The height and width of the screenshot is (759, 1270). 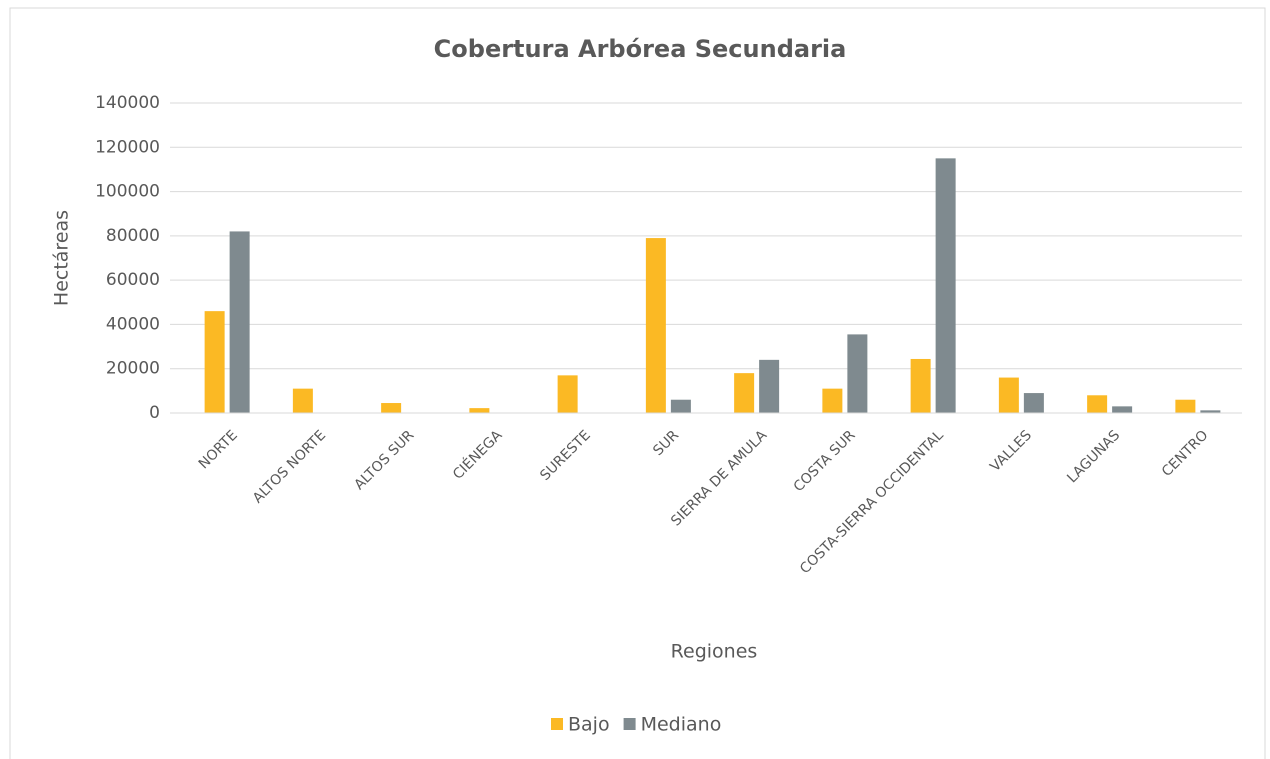 What do you see at coordinates (127, 147) in the screenshot?
I see `y-tick-label: 120000` at bounding box center [127, 147].